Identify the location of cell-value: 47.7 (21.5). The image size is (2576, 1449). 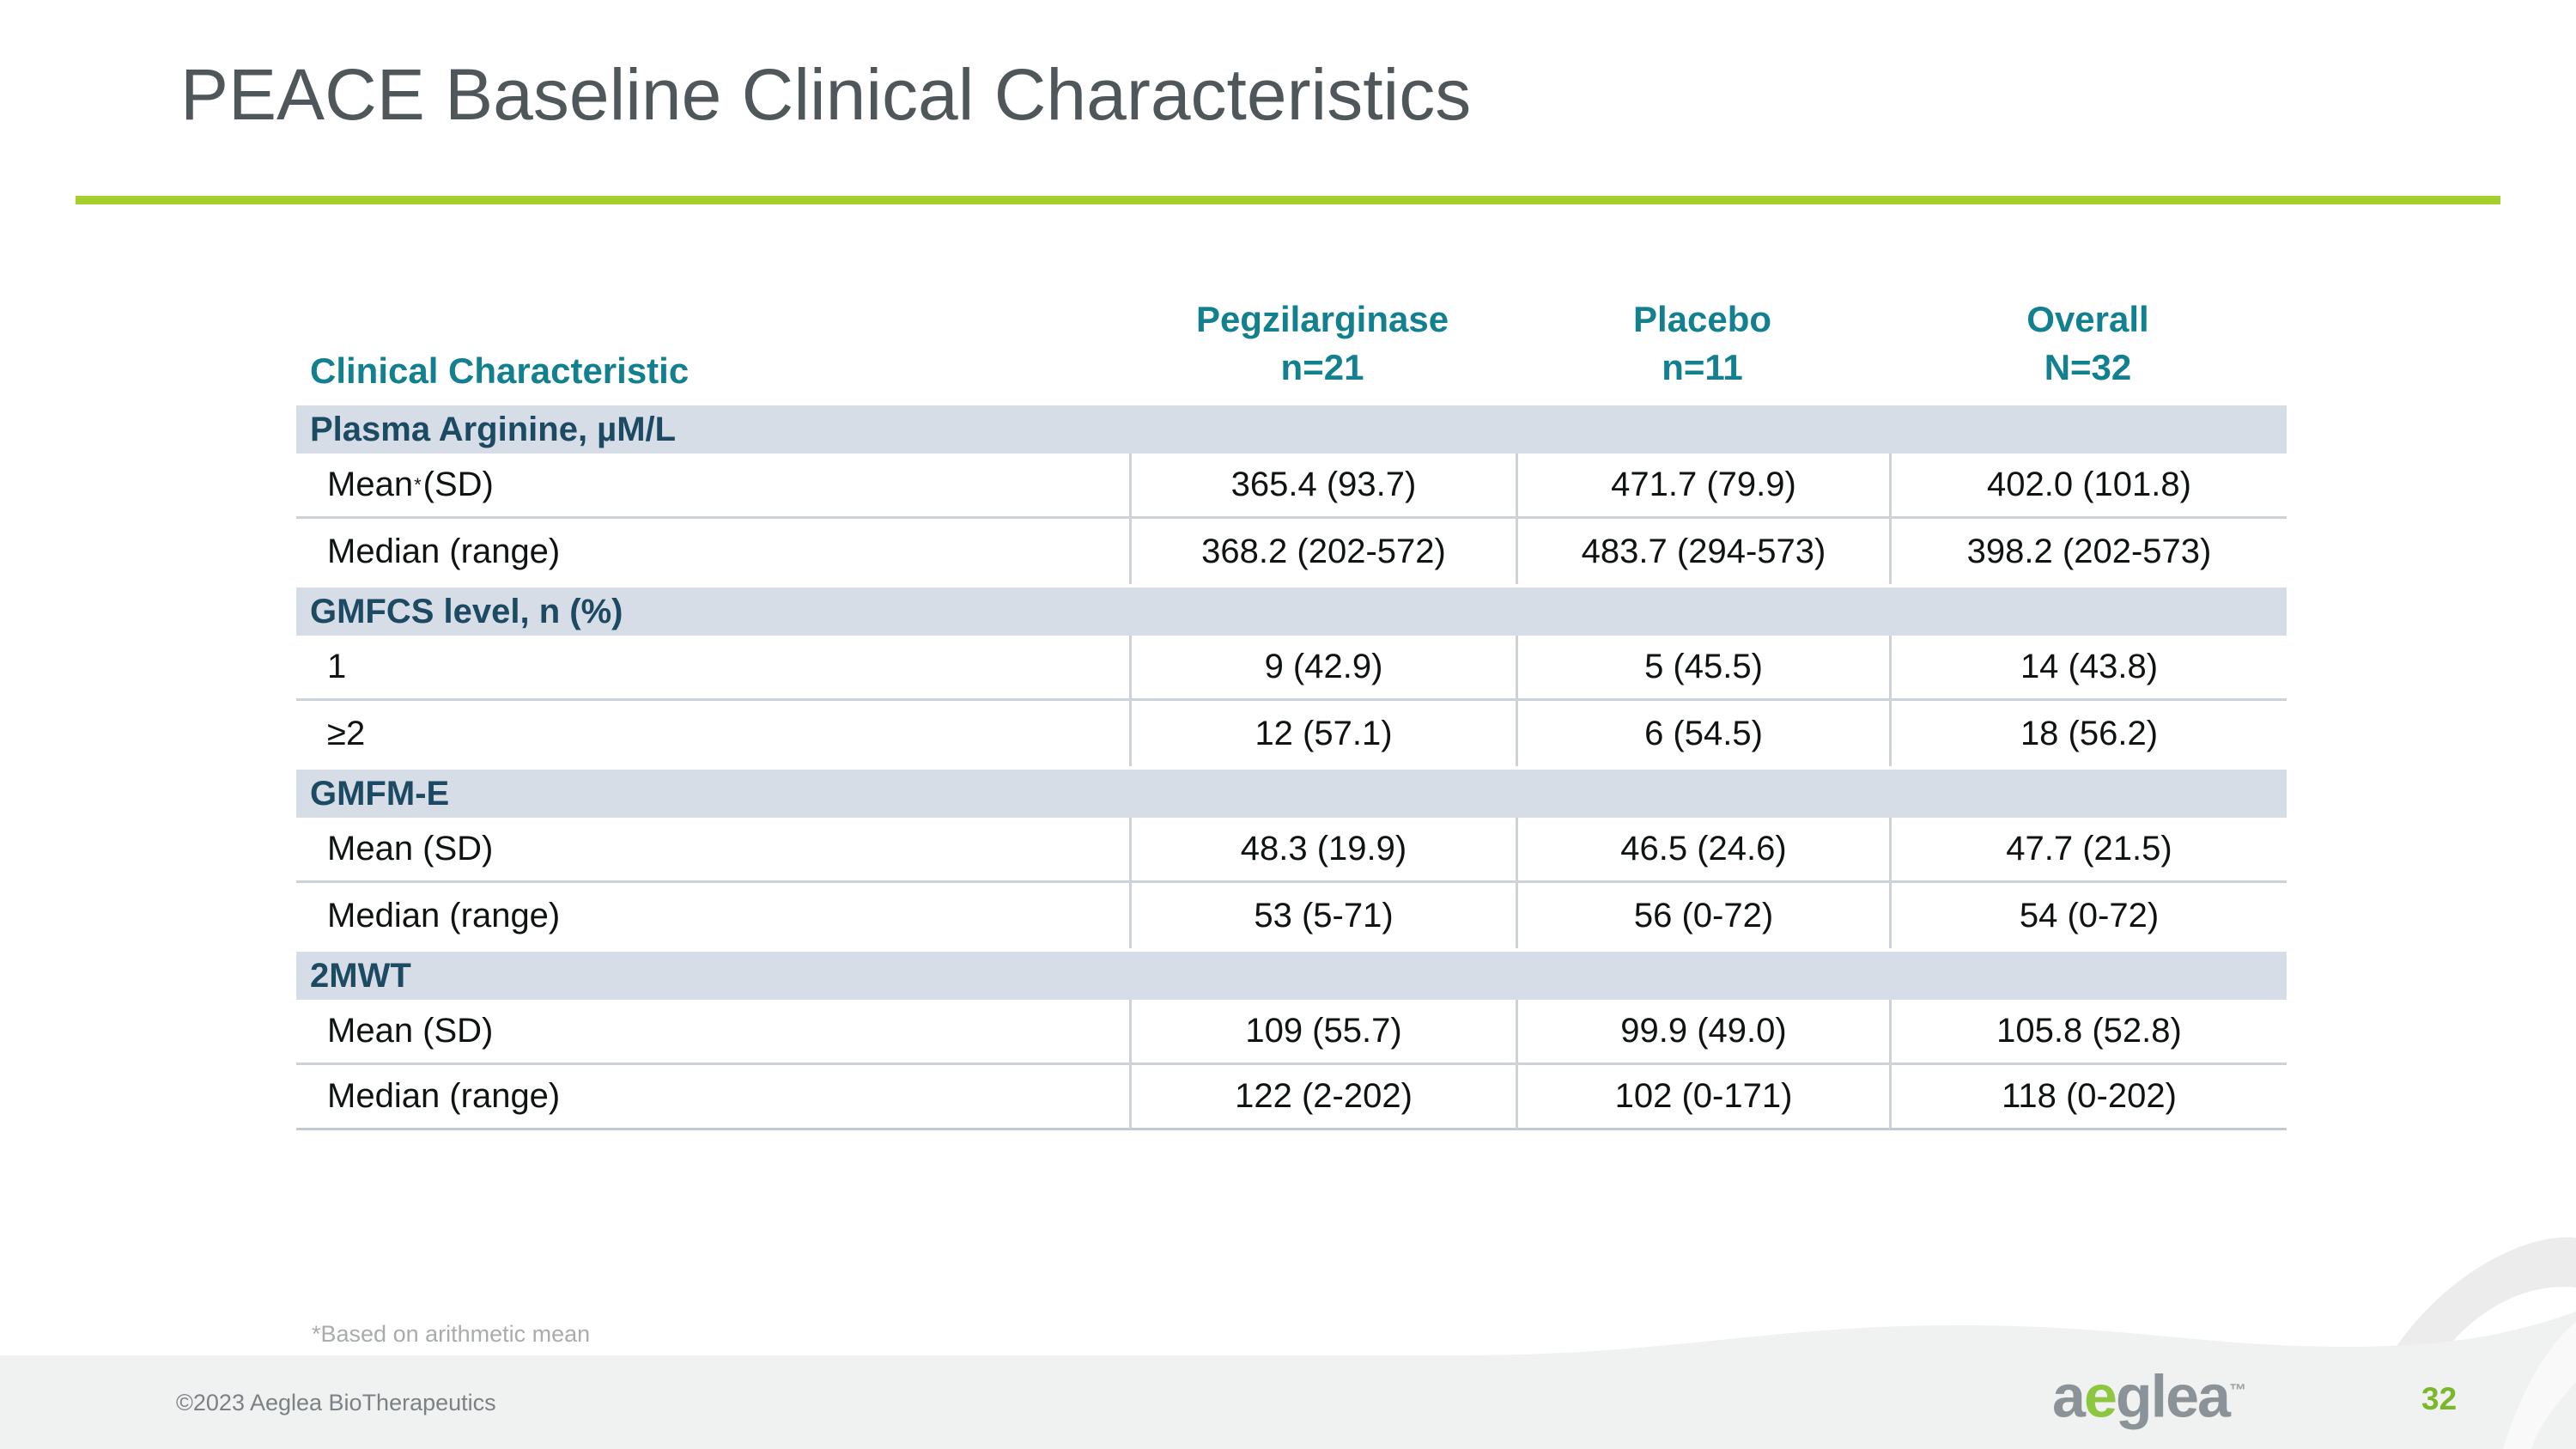
(2088, 850).